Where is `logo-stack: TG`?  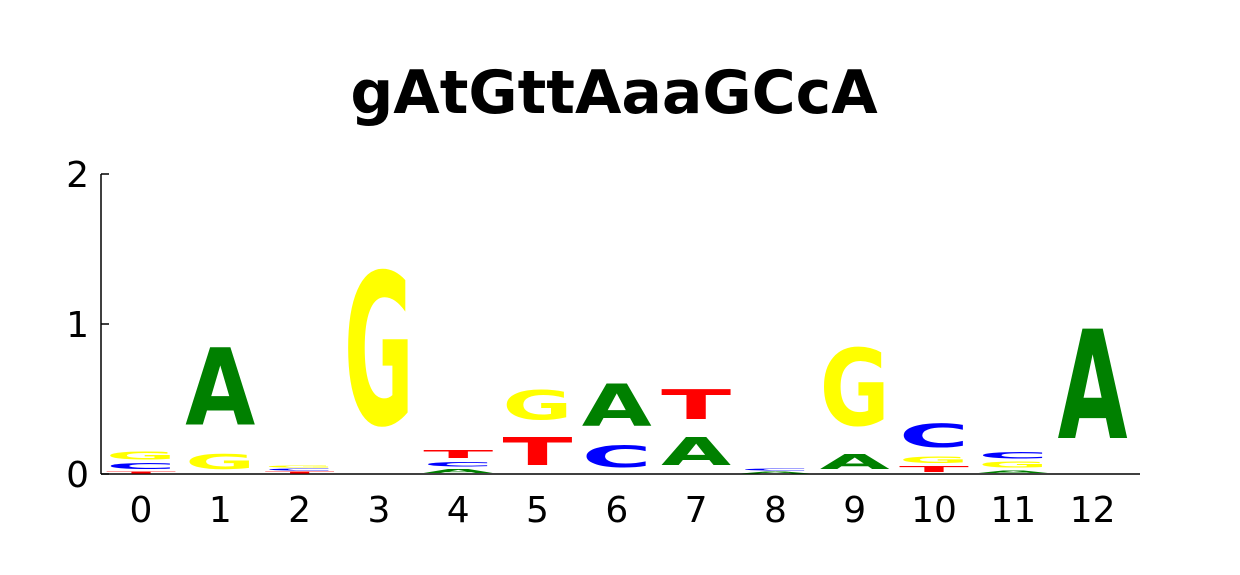
logo-stack: TG is located at coordinates (538, 428).